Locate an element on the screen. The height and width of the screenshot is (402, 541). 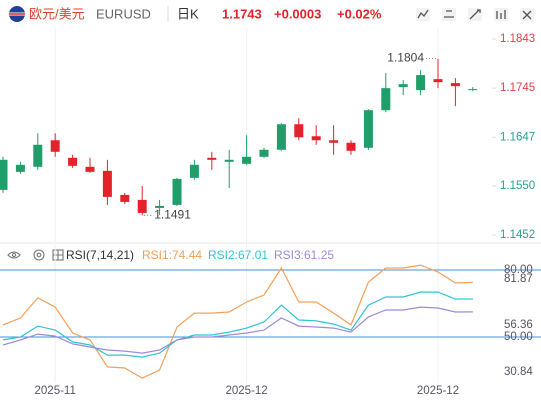
box-icon is located at coordinates (58, 255).